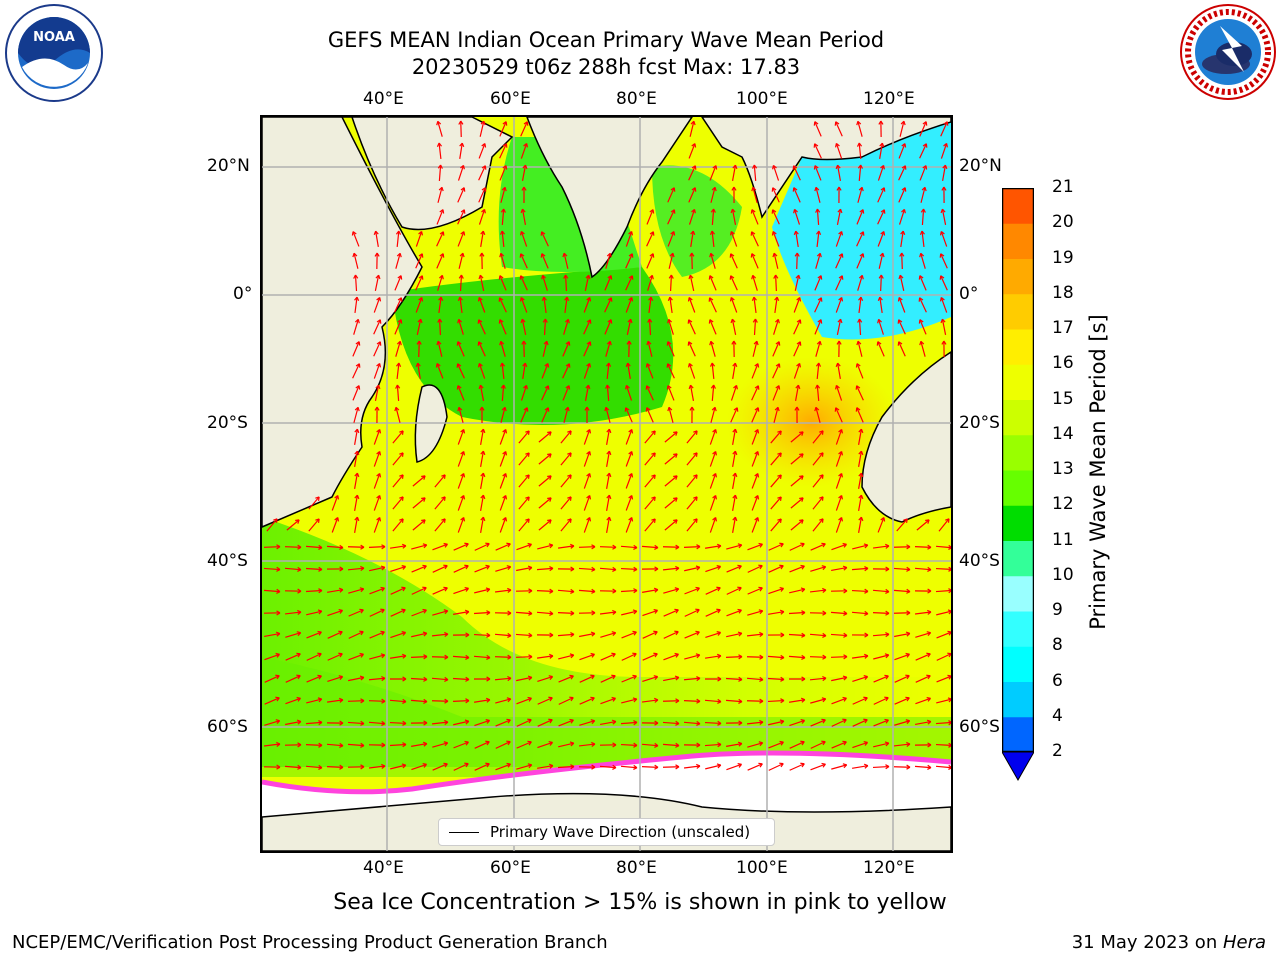 Image resolution: width=1280 pixels, height=960 pixels. I want to click on lon-label-bottom-40e: 40°E, so click(383, 868).